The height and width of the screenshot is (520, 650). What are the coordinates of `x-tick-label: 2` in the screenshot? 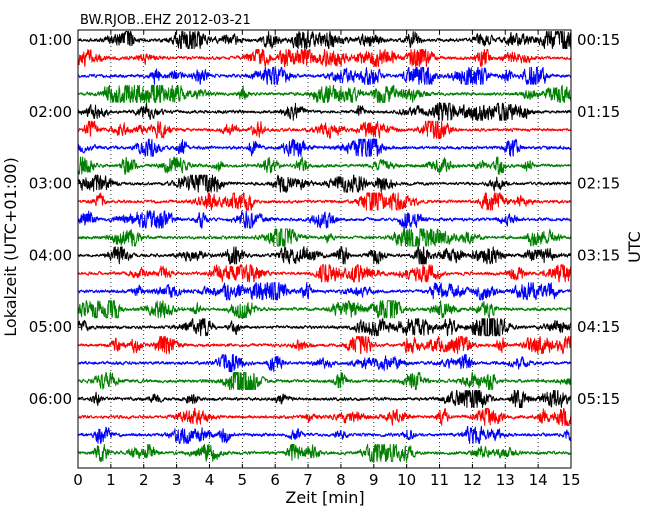 It's located at (144, 480).